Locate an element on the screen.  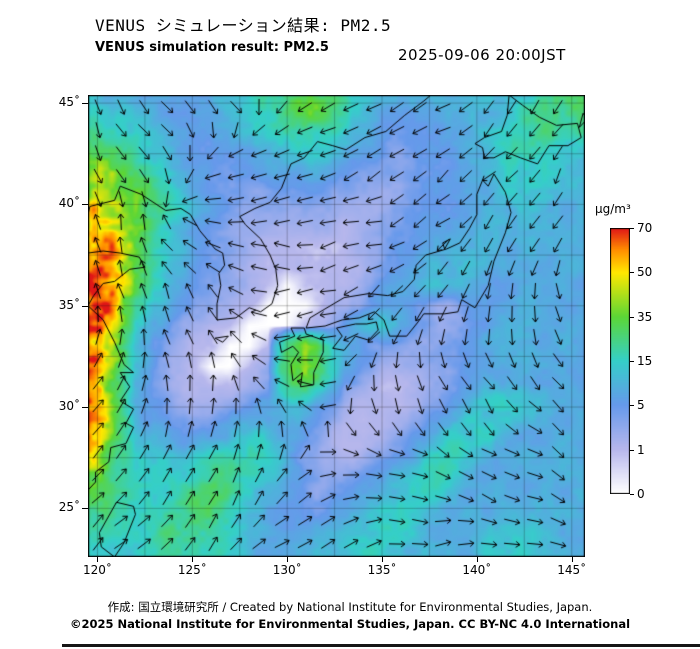
x-tick-label: 125˚ is located at coordinates (192, 570).